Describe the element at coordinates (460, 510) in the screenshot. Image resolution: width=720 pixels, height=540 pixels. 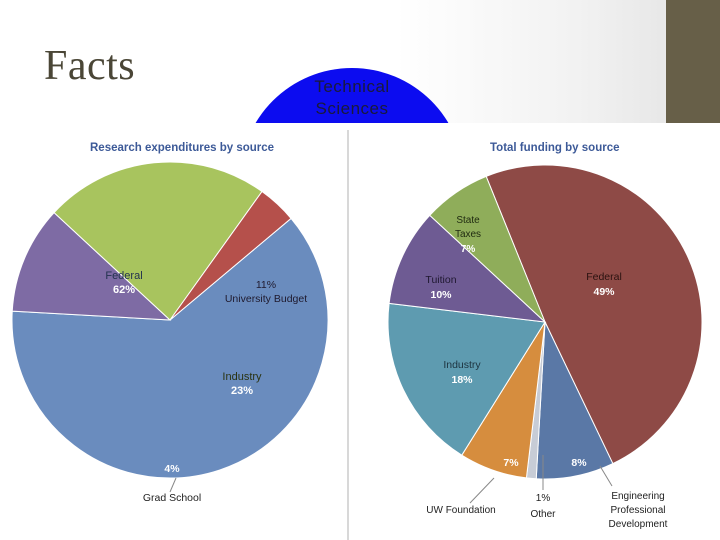
I see `label-uw-foundation: UW Foundation` at that location.